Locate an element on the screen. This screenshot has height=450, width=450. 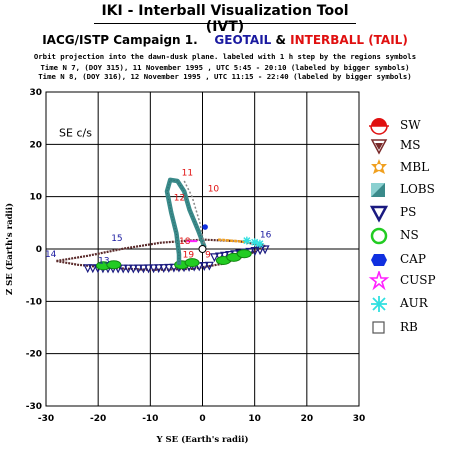
hour-label-7: 18 is located at coordinates (185, 242).